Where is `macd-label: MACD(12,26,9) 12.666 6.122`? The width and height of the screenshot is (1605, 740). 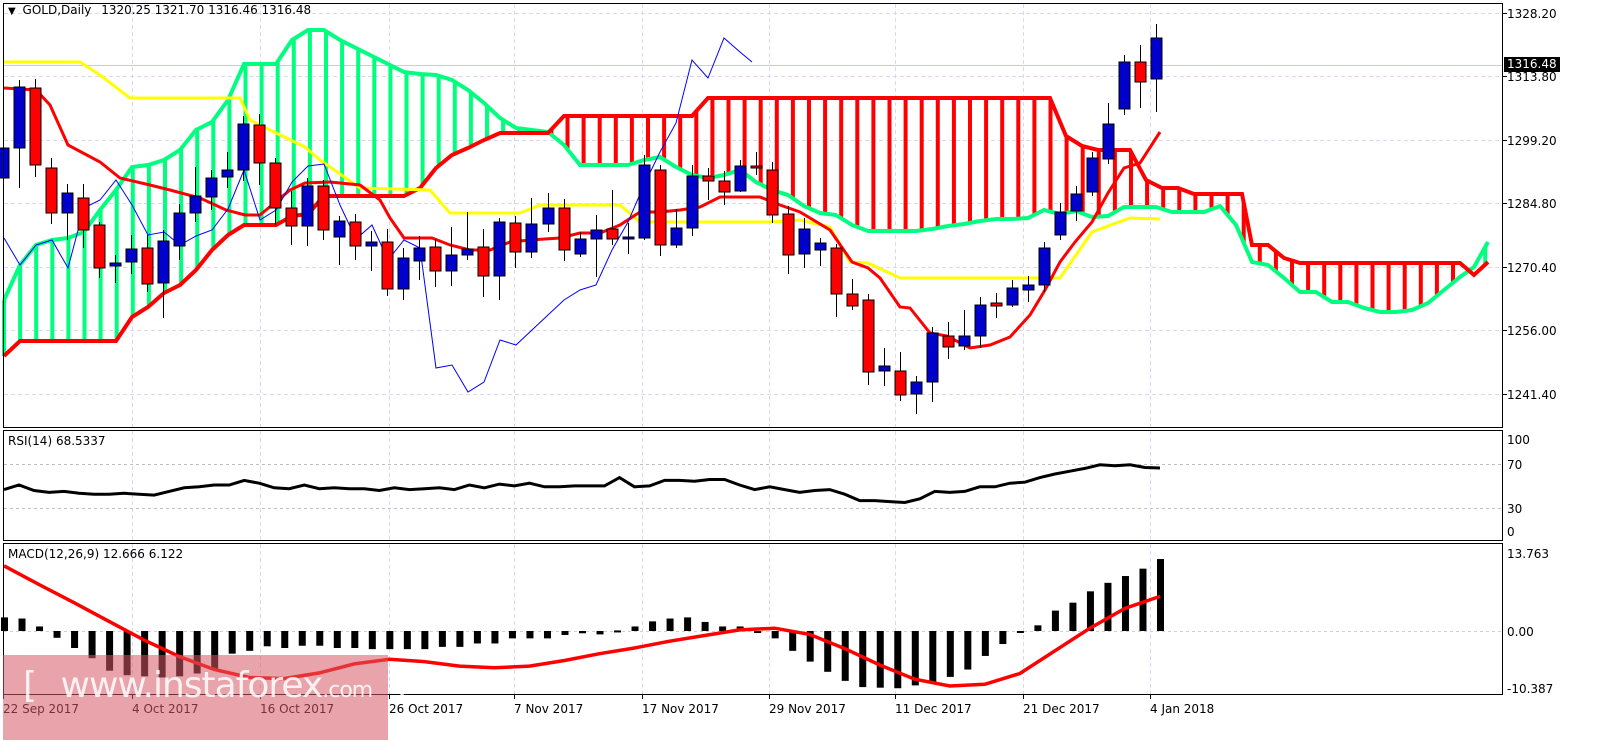 macd-label: MACD(12,26,9) 12.666 6.122 is located at coordinates (96, 554).